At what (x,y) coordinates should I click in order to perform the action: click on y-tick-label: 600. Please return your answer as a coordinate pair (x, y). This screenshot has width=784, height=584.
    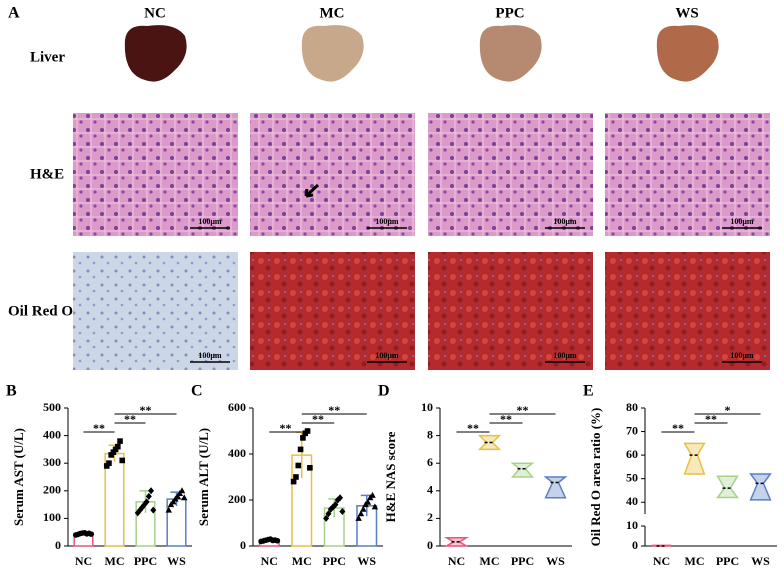
    Looking at the image, I should click on (237, 407).